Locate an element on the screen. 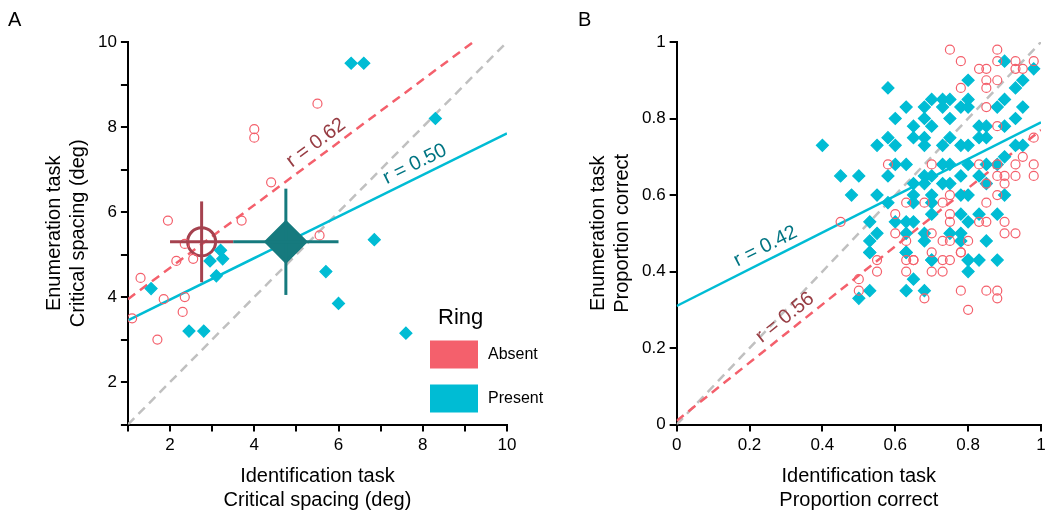 Image resolution: width=1057 pixels, height=518 pixels. y-tick-label: 10 is located at coordinates (107, 41).